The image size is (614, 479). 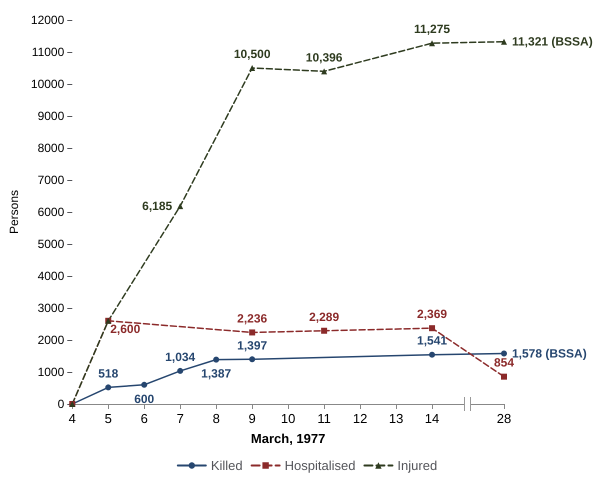 I want to click on y-tick-label: 4000, so click(x=51, y=276).